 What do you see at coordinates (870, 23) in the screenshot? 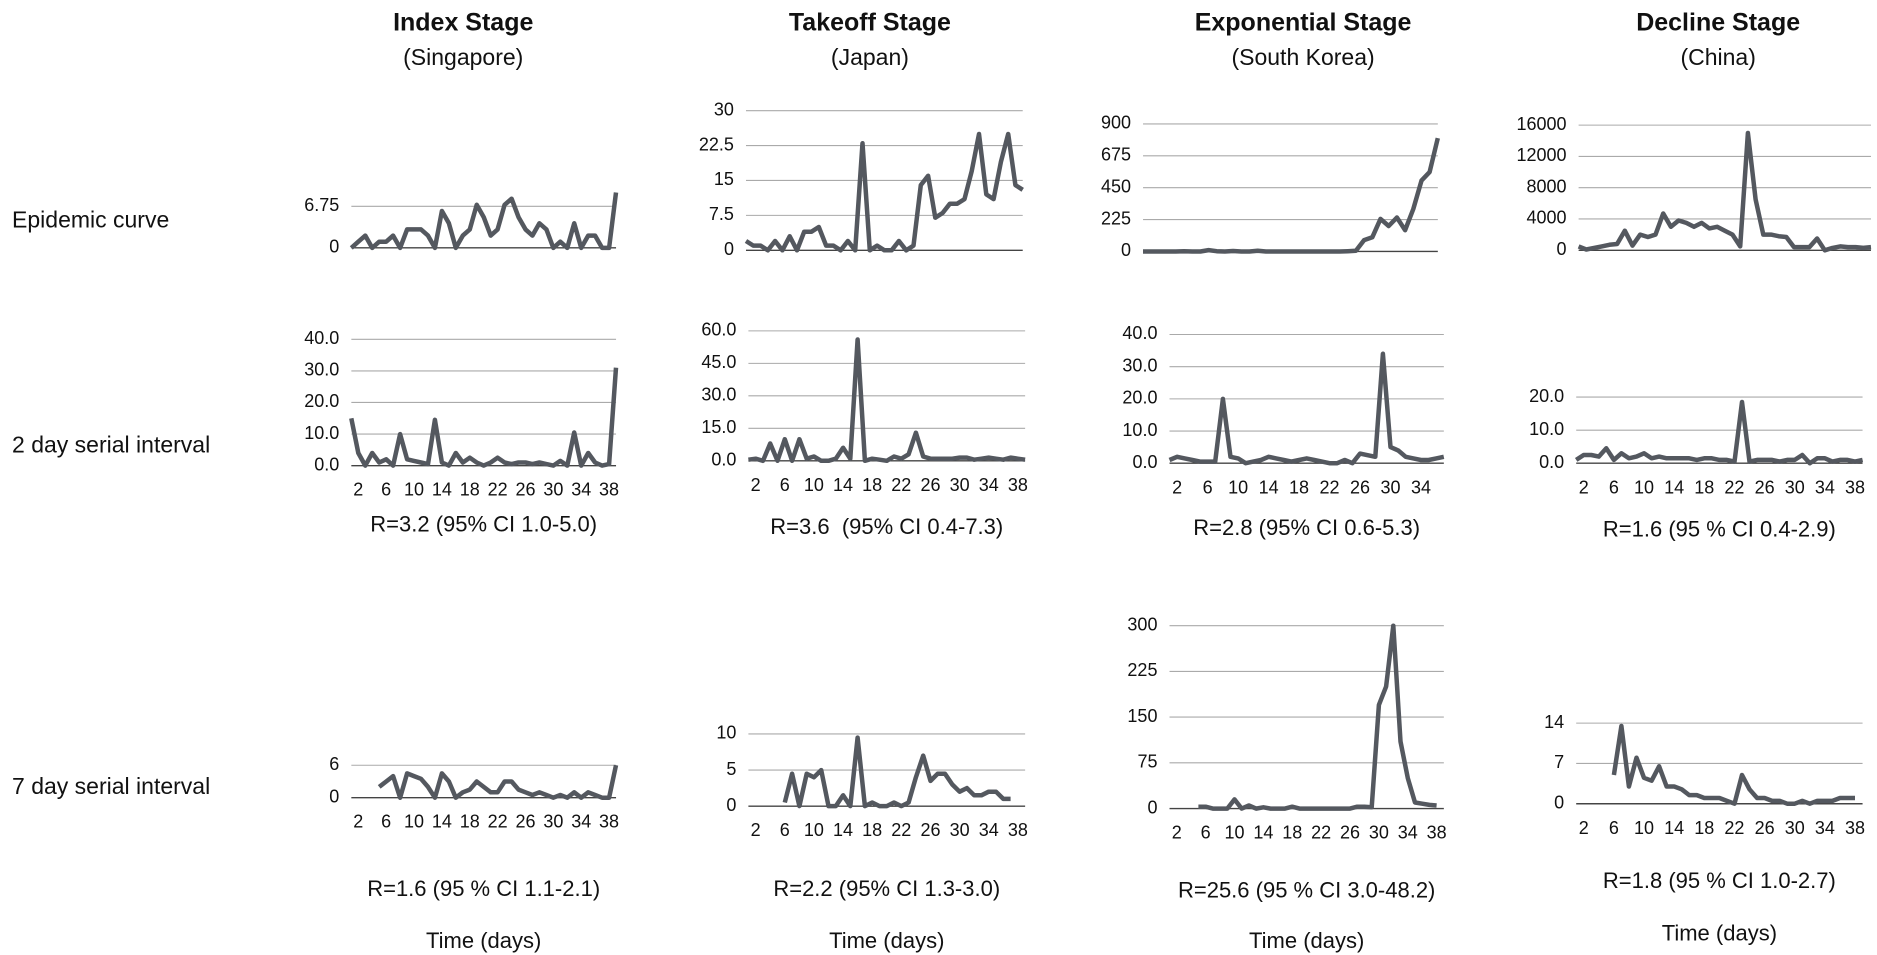
I see `column-title: Takeoff Stage` at bounding box center [870, 23].